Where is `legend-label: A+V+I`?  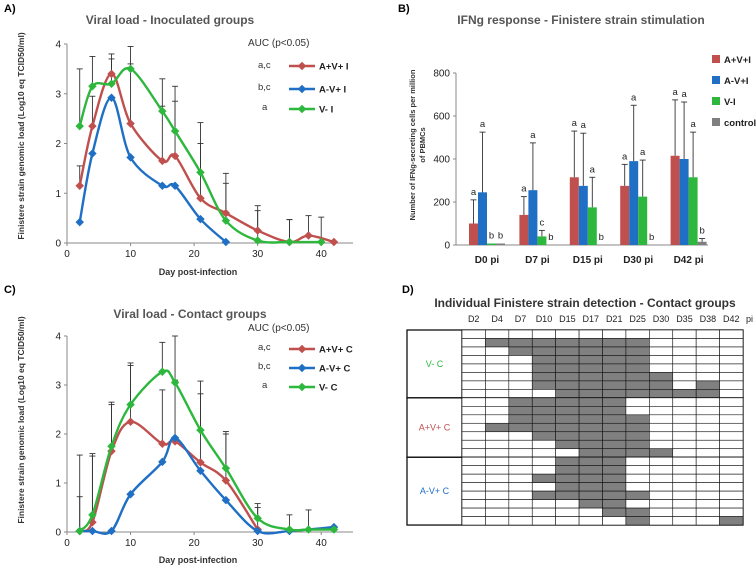
legend-label: A+V+I is located at coordinates (737, 60).